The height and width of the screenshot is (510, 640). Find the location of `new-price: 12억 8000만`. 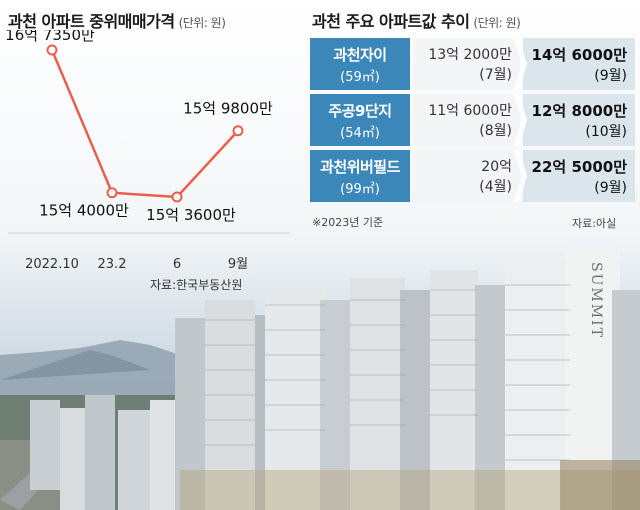

new-price: 12억 8000만 is located at coordinates (579, 110).